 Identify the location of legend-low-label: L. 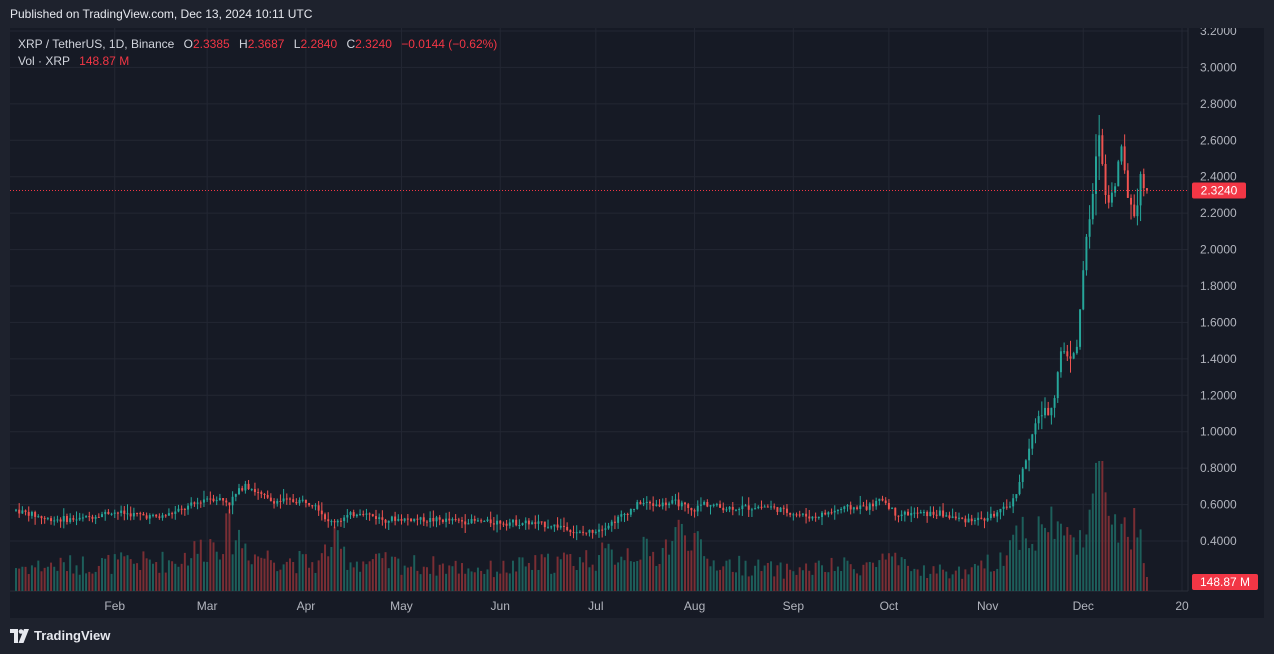
(297, 44).